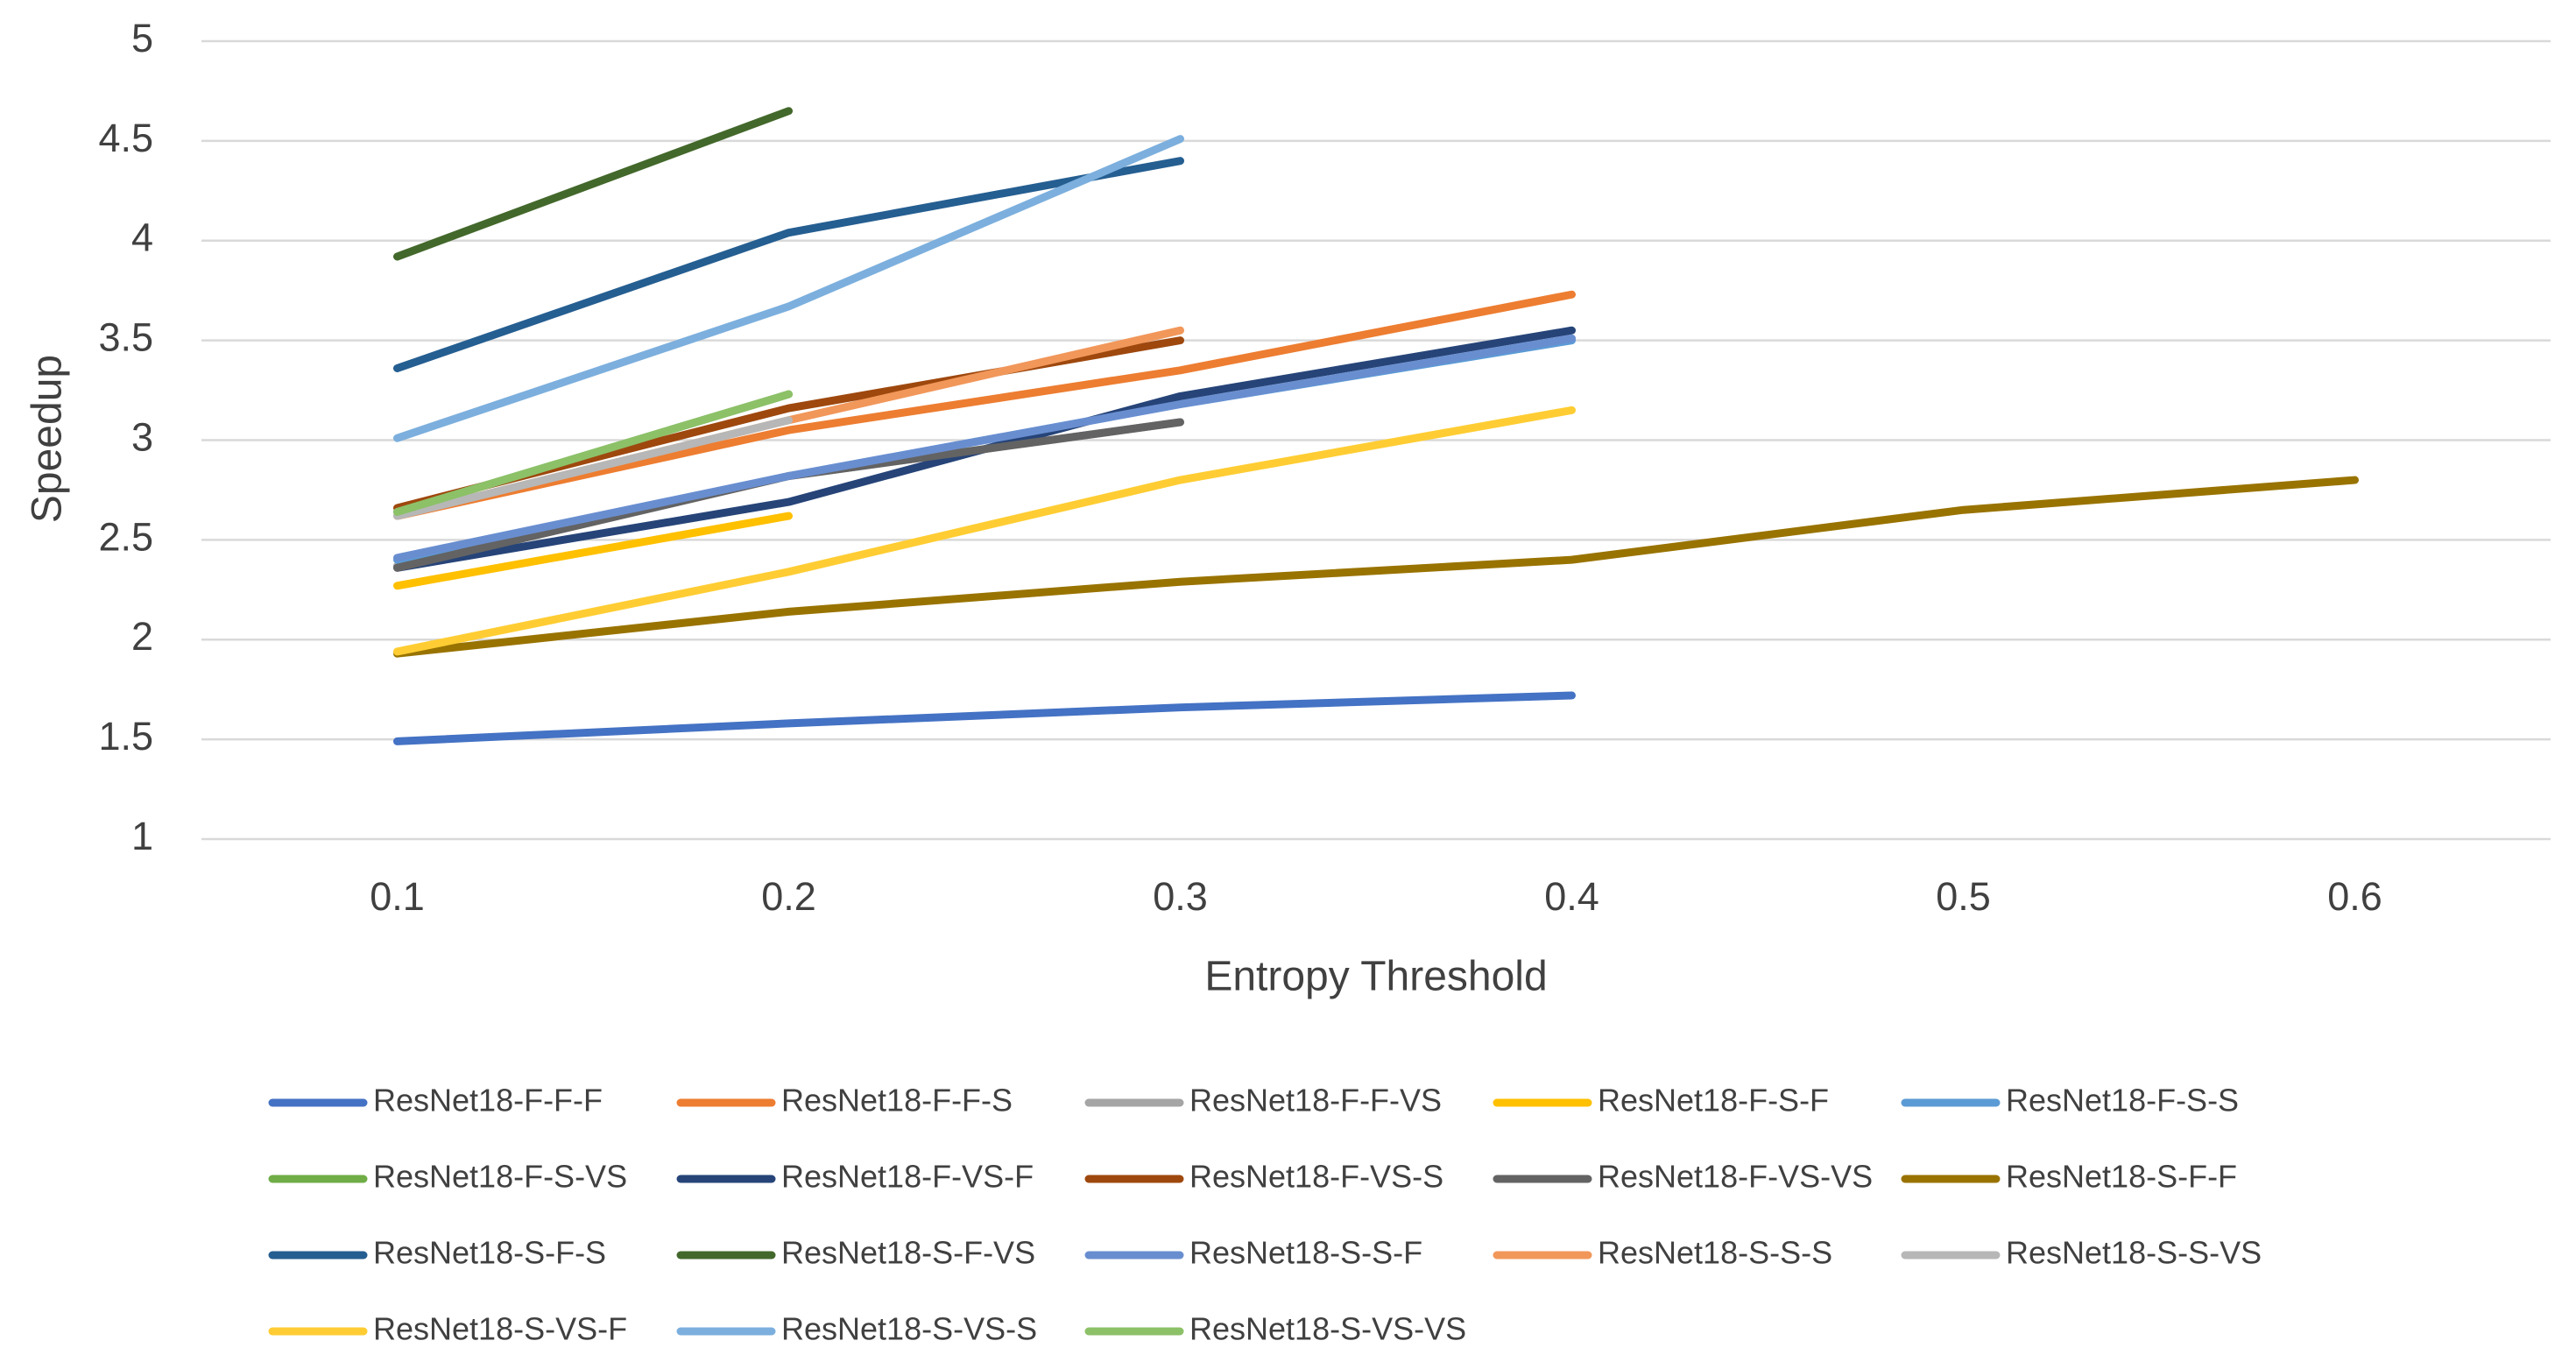  What do you see at coordinates (142, 636) in the screenshot?
I see `y-tick-label: 2` at bounding box center [142, 636].